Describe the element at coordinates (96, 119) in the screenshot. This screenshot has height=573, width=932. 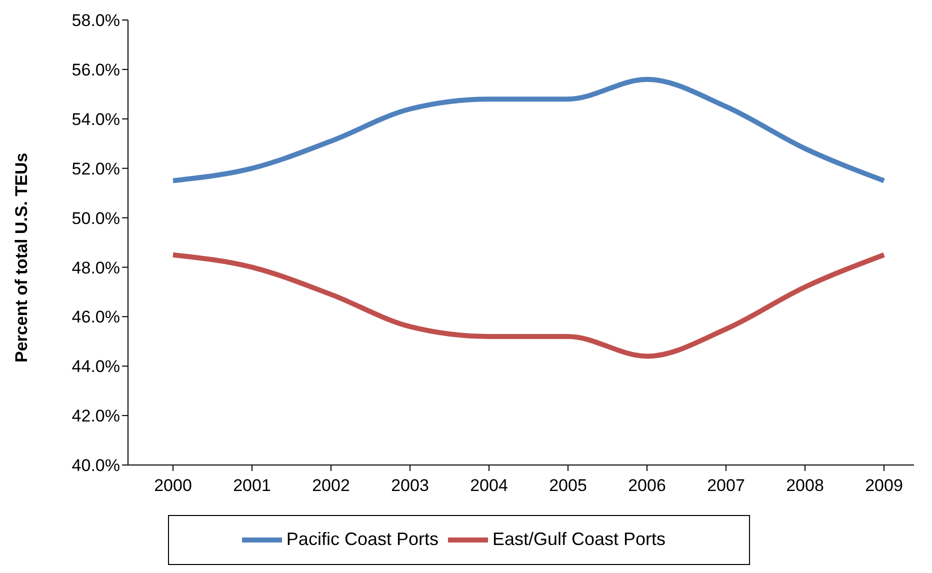
I see `y-tick-label: 54.0%` at that location.